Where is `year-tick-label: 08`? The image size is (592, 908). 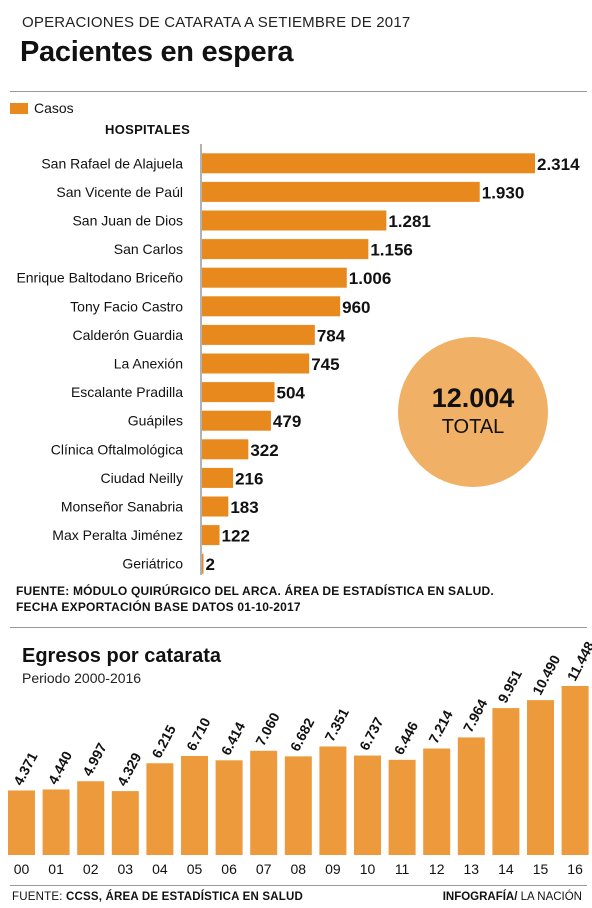
year-tick-label: 08 is located at coordinates (299, 869).